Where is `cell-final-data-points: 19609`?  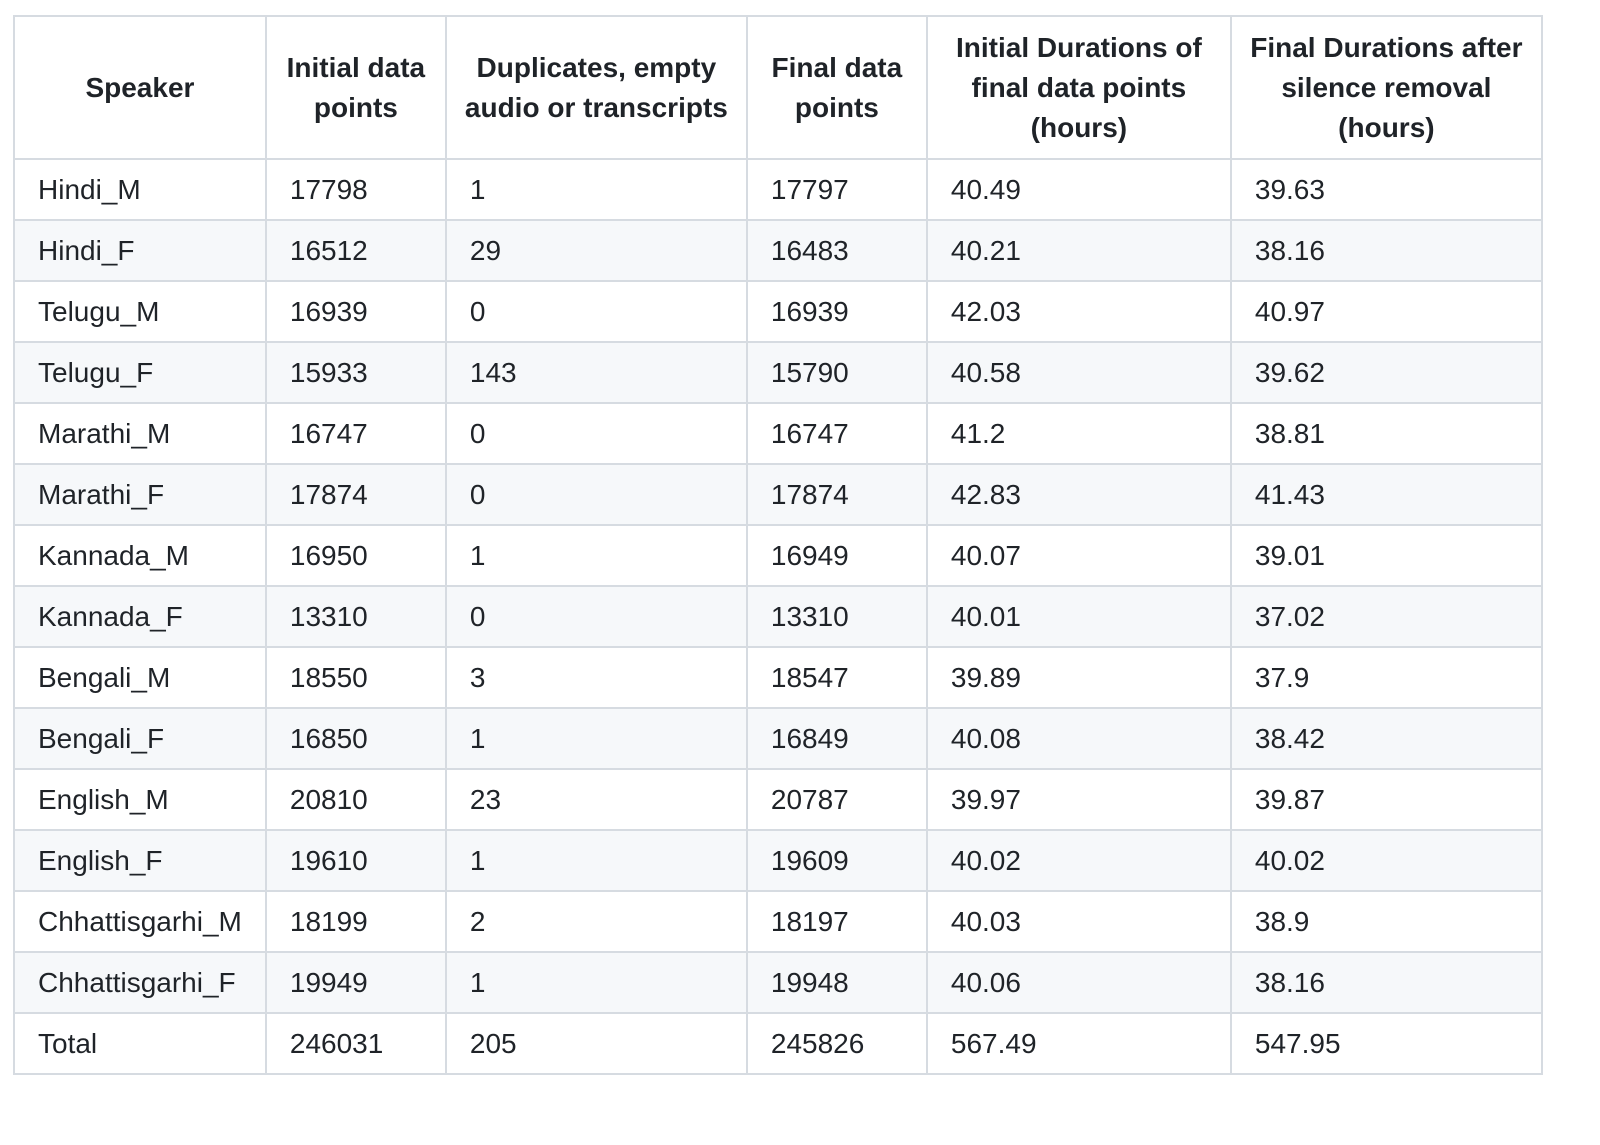
cell-final-data-points: 19609 is located at coordinates (836, 860).